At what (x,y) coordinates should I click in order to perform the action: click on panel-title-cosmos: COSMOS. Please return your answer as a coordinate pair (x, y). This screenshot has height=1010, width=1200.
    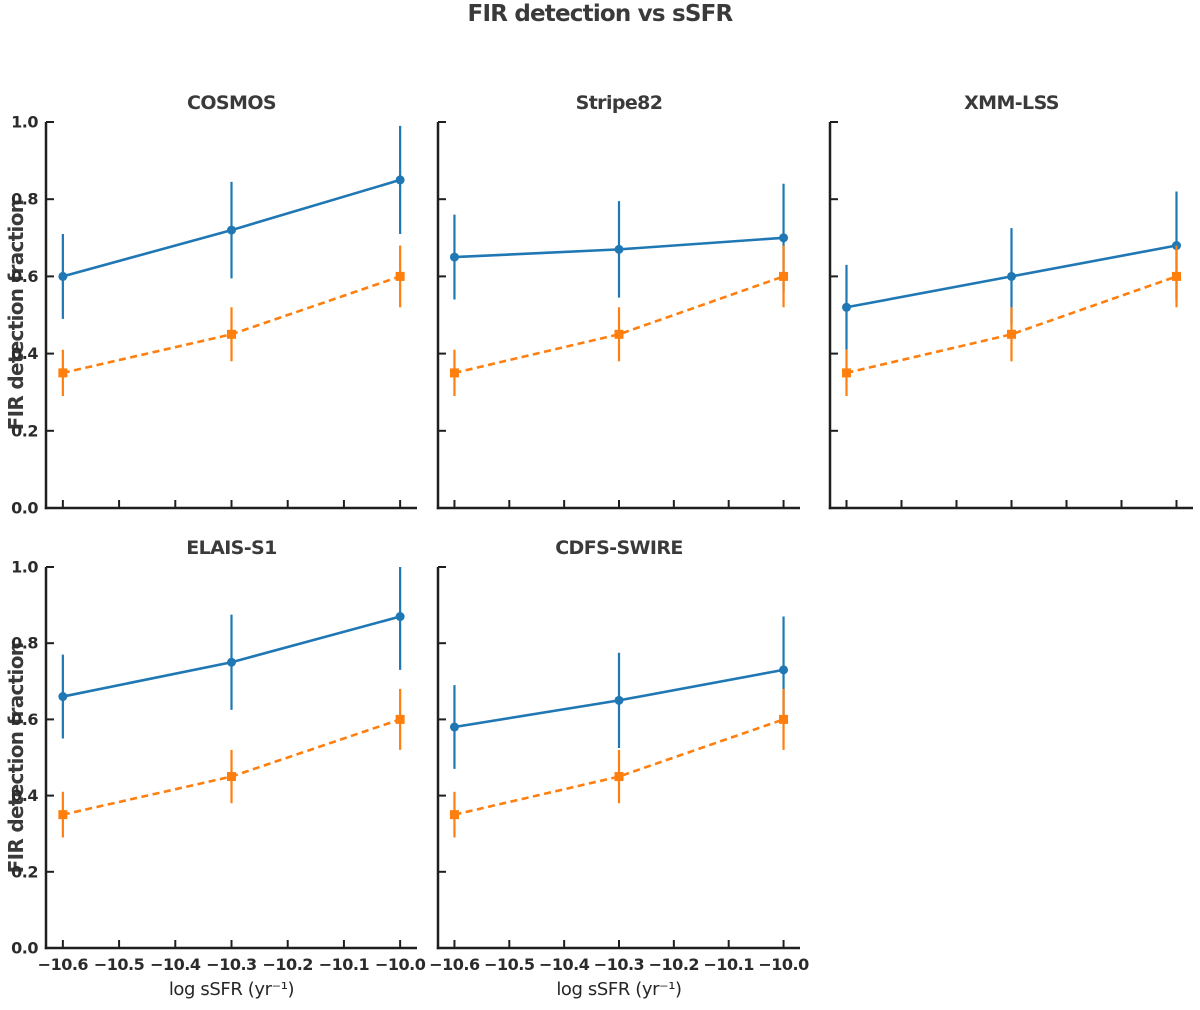
    Looking at the image, I should click on (232, 103).